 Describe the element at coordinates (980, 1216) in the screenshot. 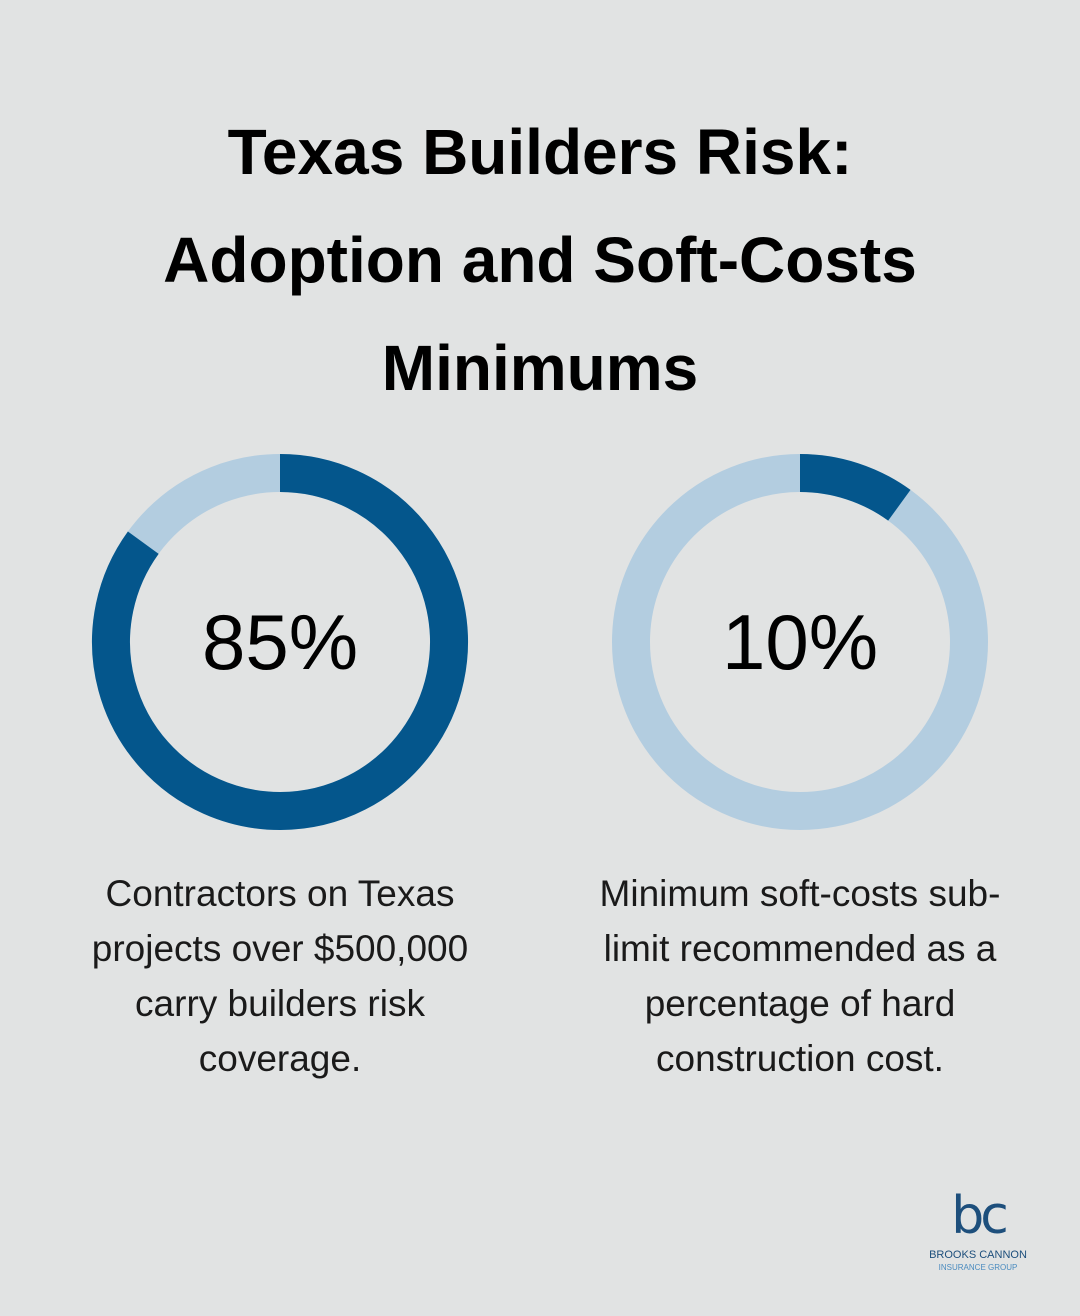

I see `logo-mark: bc` at that location.